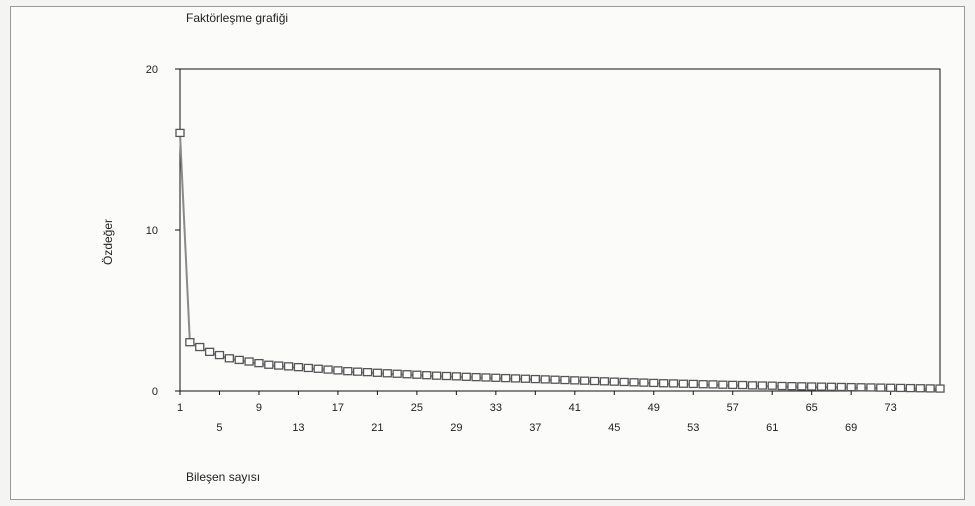 The image size is (975, 506). Describe the element at coordinates (219, 428) in the screenshot. I see `x-tick-label: 5` at that location.